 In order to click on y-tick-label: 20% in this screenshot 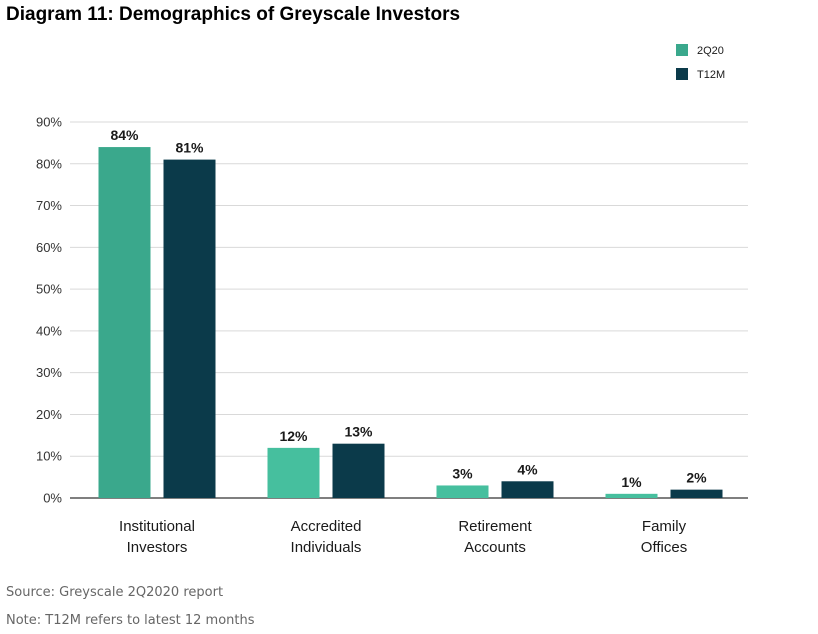, I will do `click(49, 414)`.